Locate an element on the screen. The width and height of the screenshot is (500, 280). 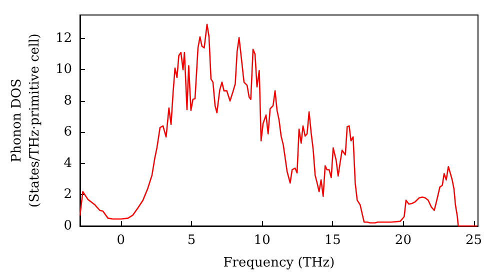
y-axis-title: Phonon DOS (States/THz·primitive cell) is located at coordinates (26, 120).